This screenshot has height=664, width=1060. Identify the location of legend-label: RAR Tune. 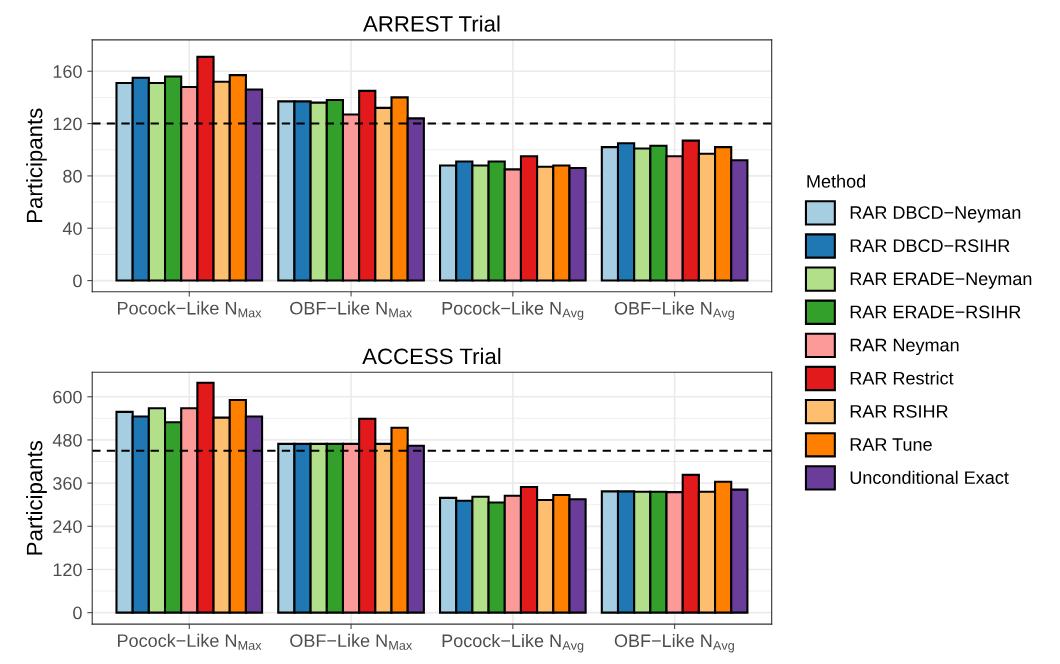
(891, 444).